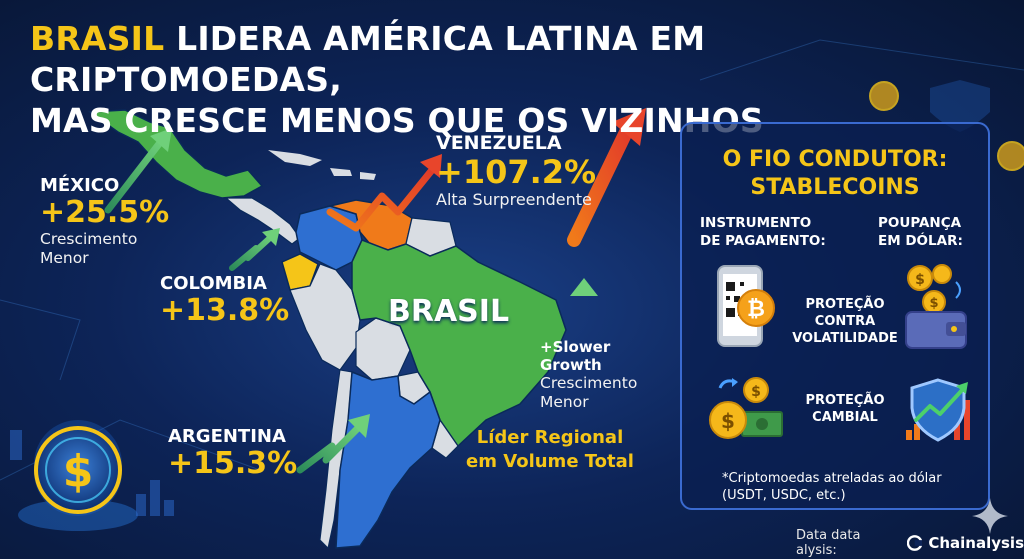 This screenshot has height=559, width=1024. What do you see at coordinates (920, 232) in the screenshot?
I see `savings-heading: POUPANÇA EM DÓLAR:` at bounding box center [920, 232].